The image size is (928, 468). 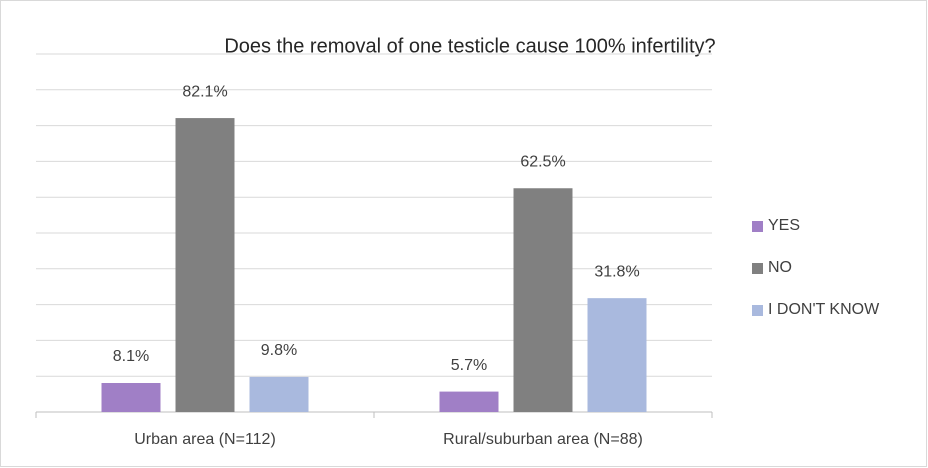 I want to click on value-label: 62.5%, so click(x=542, y=161).